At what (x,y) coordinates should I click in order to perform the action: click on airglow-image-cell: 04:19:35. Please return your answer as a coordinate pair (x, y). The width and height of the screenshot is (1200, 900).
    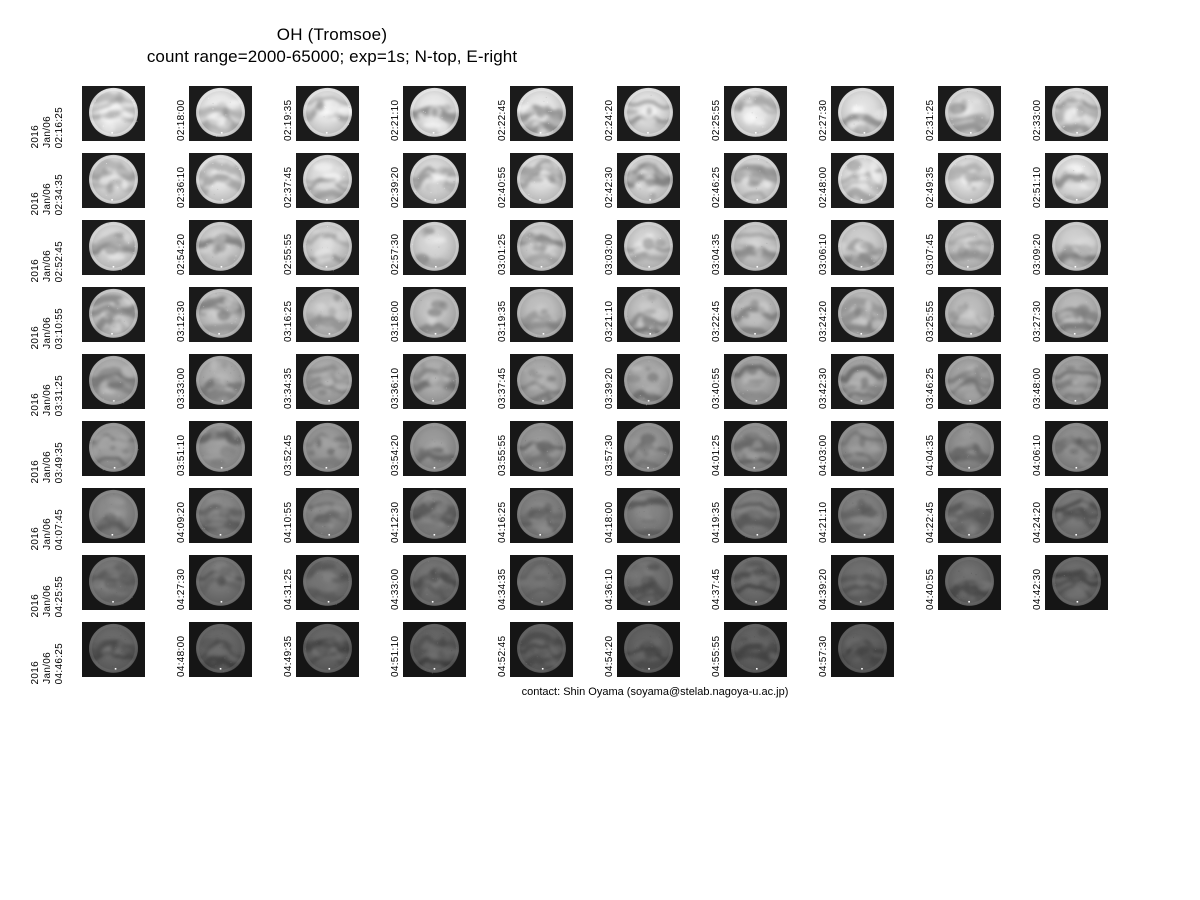
    Looking at the image, I should click on (749, 515).